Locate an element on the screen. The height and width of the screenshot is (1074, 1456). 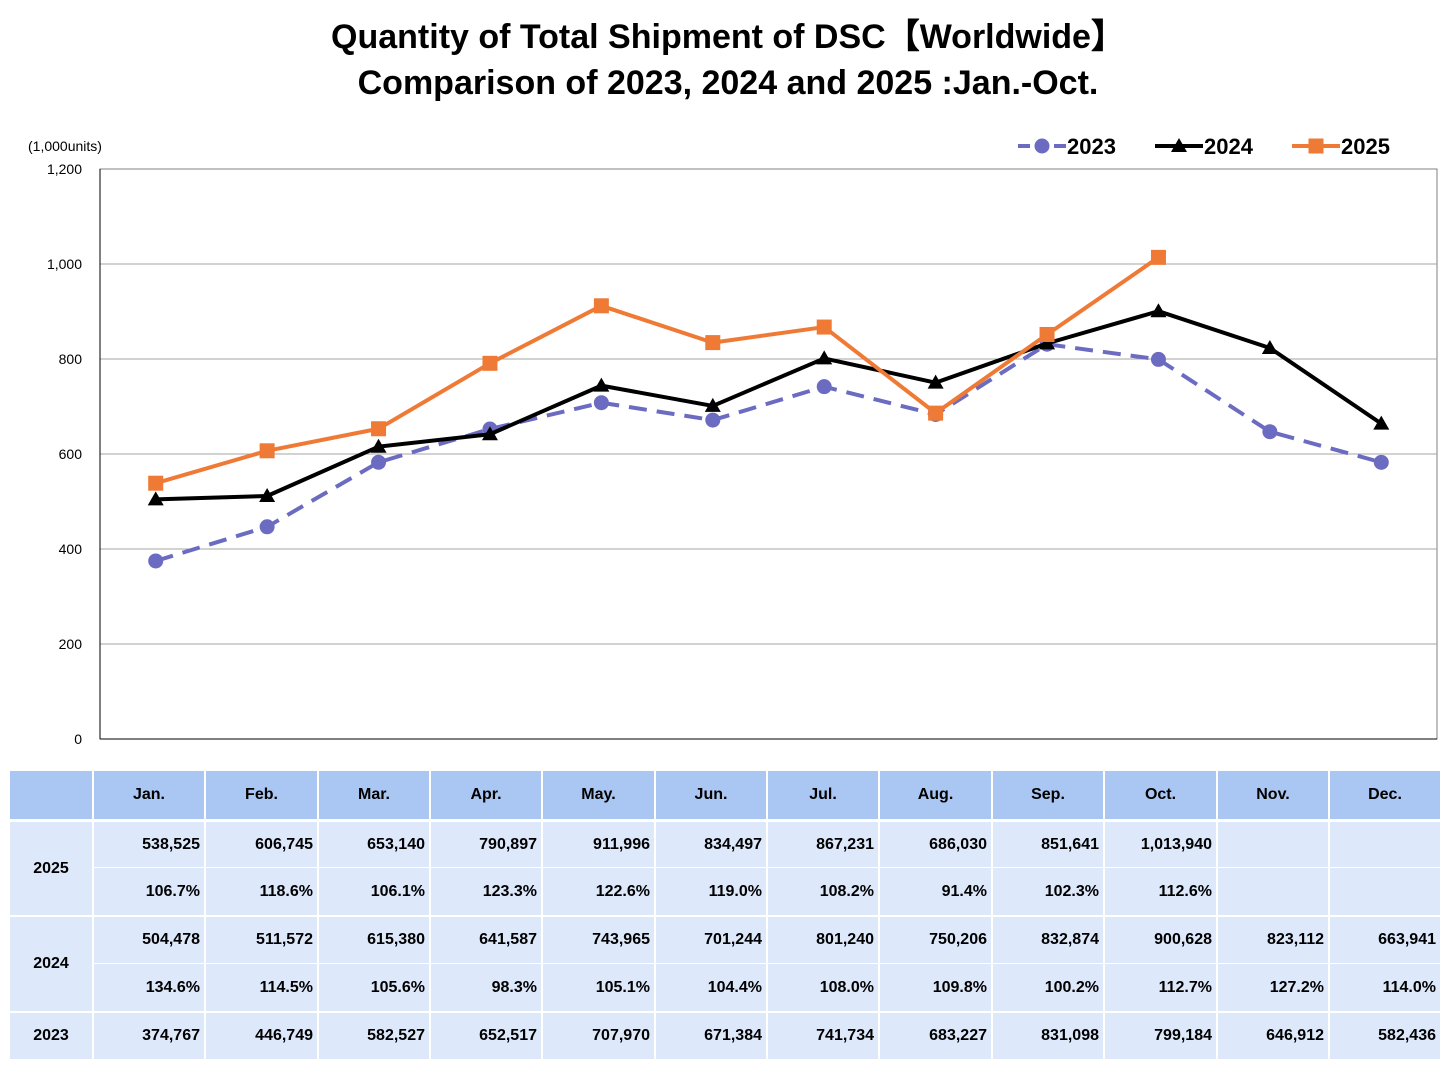
ratio-cell: 104.4% is located at coordinates (712, 987).